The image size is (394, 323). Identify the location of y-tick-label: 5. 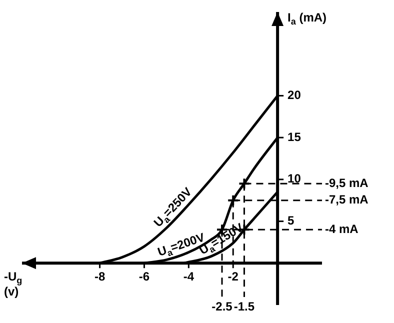
(291, 221).